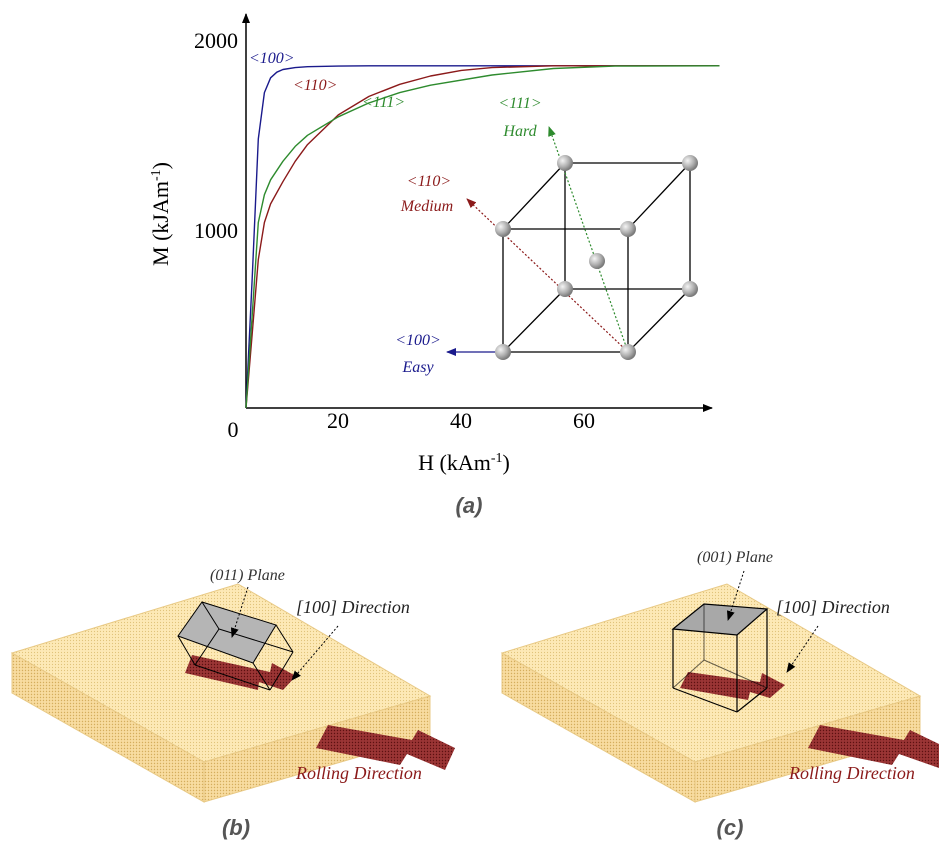 The height and width of the screenshot is (843, 939). I want to click on rolling-label-c: Rolling Direction, so click(851, 773).